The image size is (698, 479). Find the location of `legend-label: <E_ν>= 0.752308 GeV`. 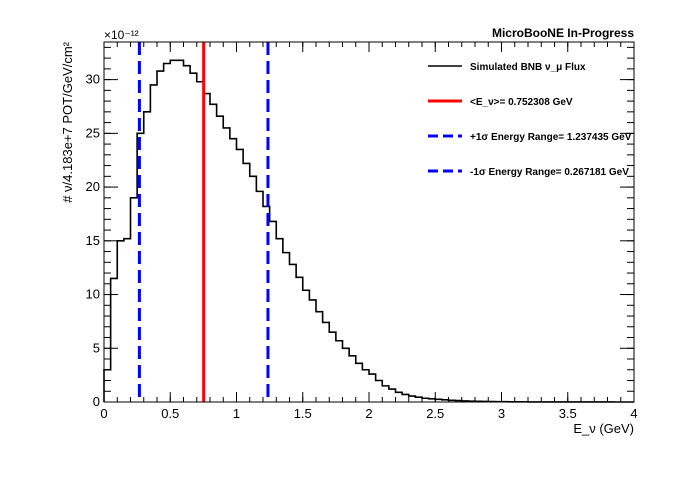

legend-label: <E_ν>= 0.752308 GeV is located at coordinates (521, 102).